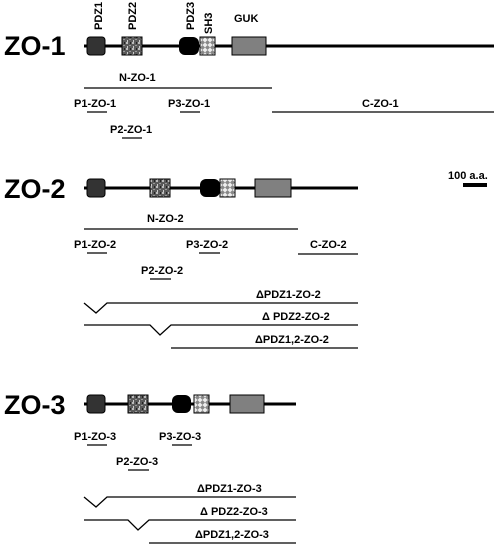 This screenshot has height=547, width=501. Describe the element at coordinates (35, 46) in the screenshot. I see `protein-name-zo1: ZO-1` at that location.